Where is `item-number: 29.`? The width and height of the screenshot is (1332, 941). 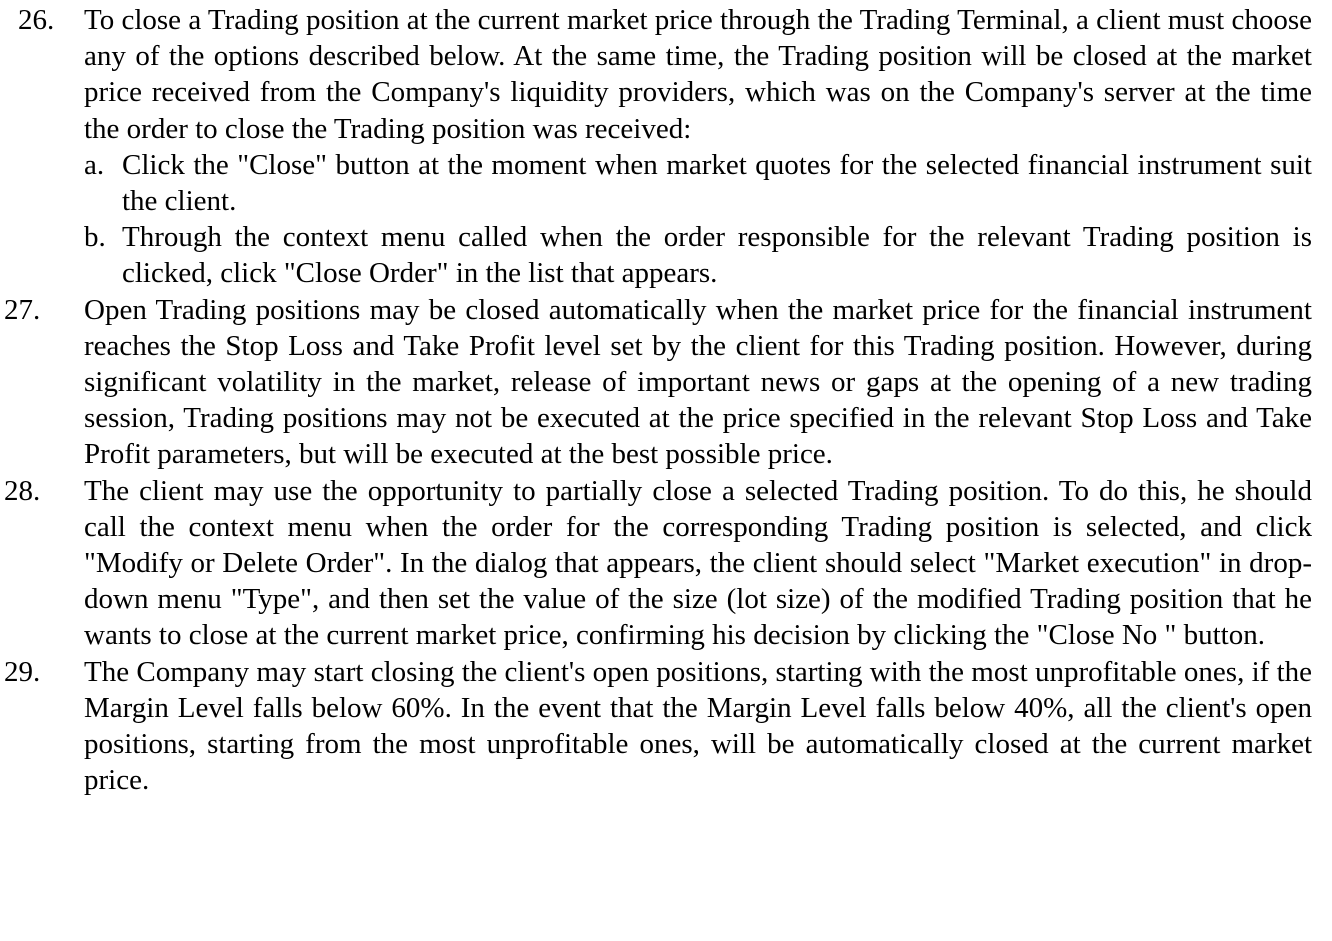 item-number: 29. is located at coordinates (22, 671).